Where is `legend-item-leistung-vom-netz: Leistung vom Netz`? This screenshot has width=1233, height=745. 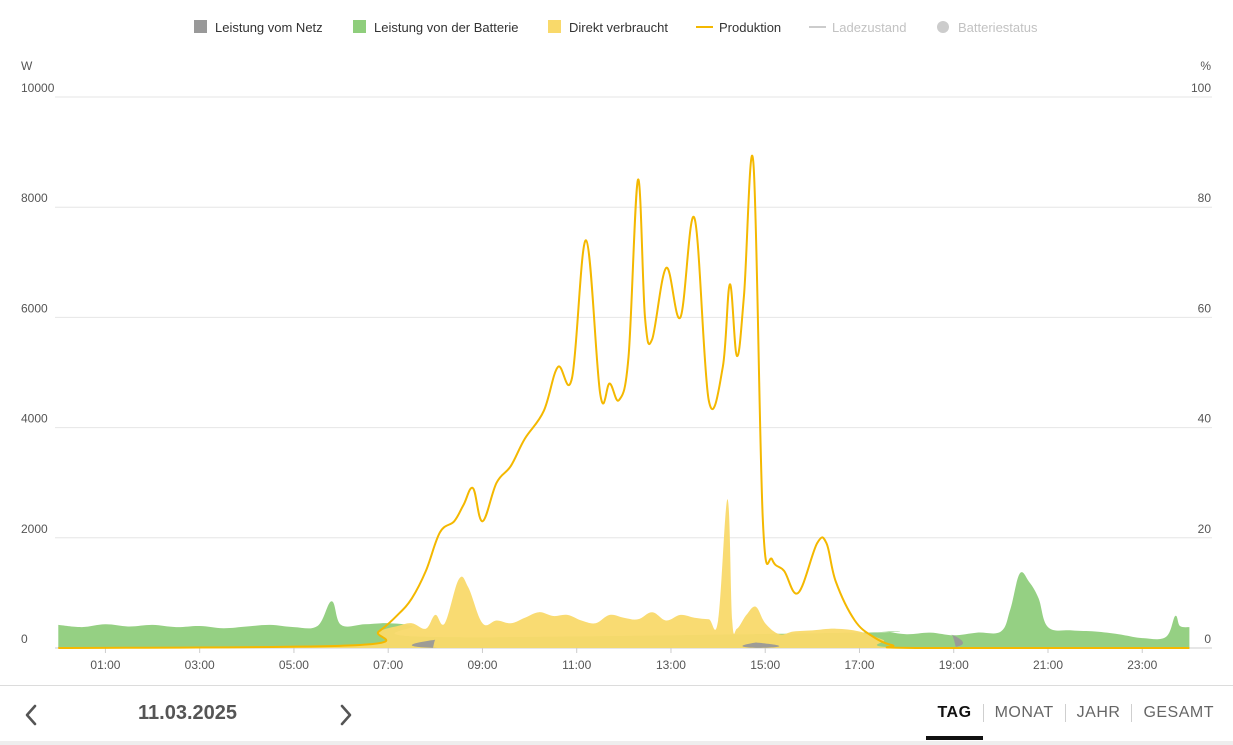 legend-item-leistung-vom-netz: Leistung vom Netz is located at coordinates (258, 27).